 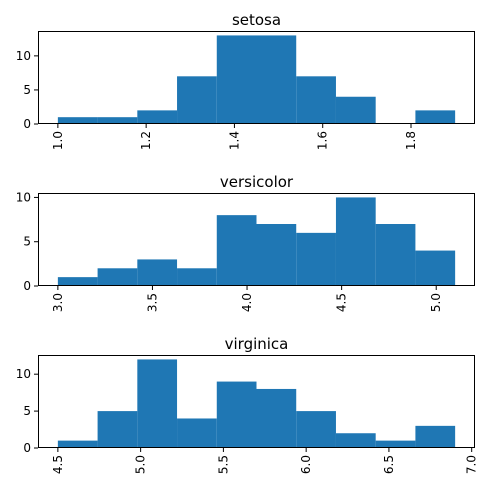 What do you see at coordinates (141, 464) in the screenshot?
I see `panel-virginica-xtick-label-1: 5.0` at bounding box center [141, 464].